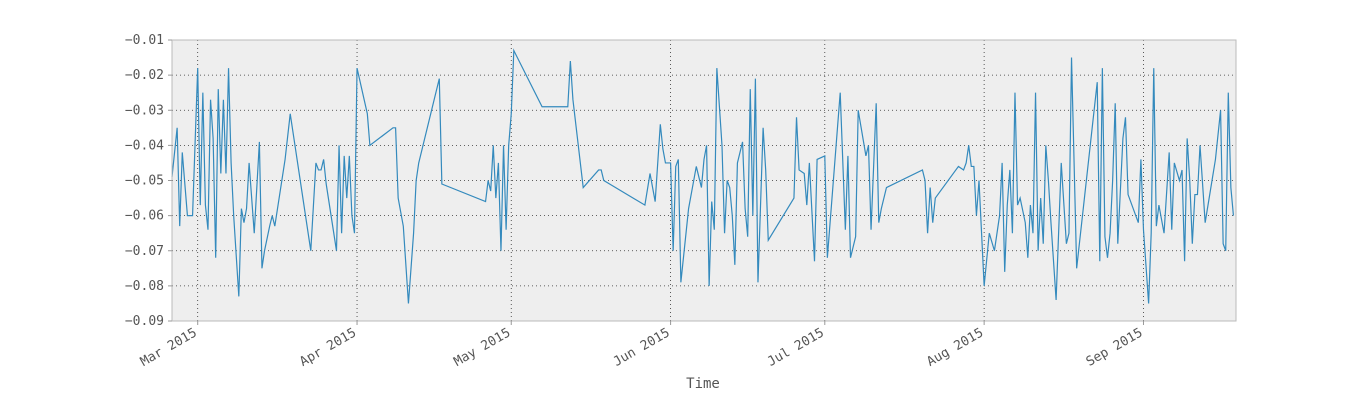 The image size is (1372, 400). Describe the element at coordinates (144, 321) in the screenshot. I see `y-tick-label: −0.09` at that location.